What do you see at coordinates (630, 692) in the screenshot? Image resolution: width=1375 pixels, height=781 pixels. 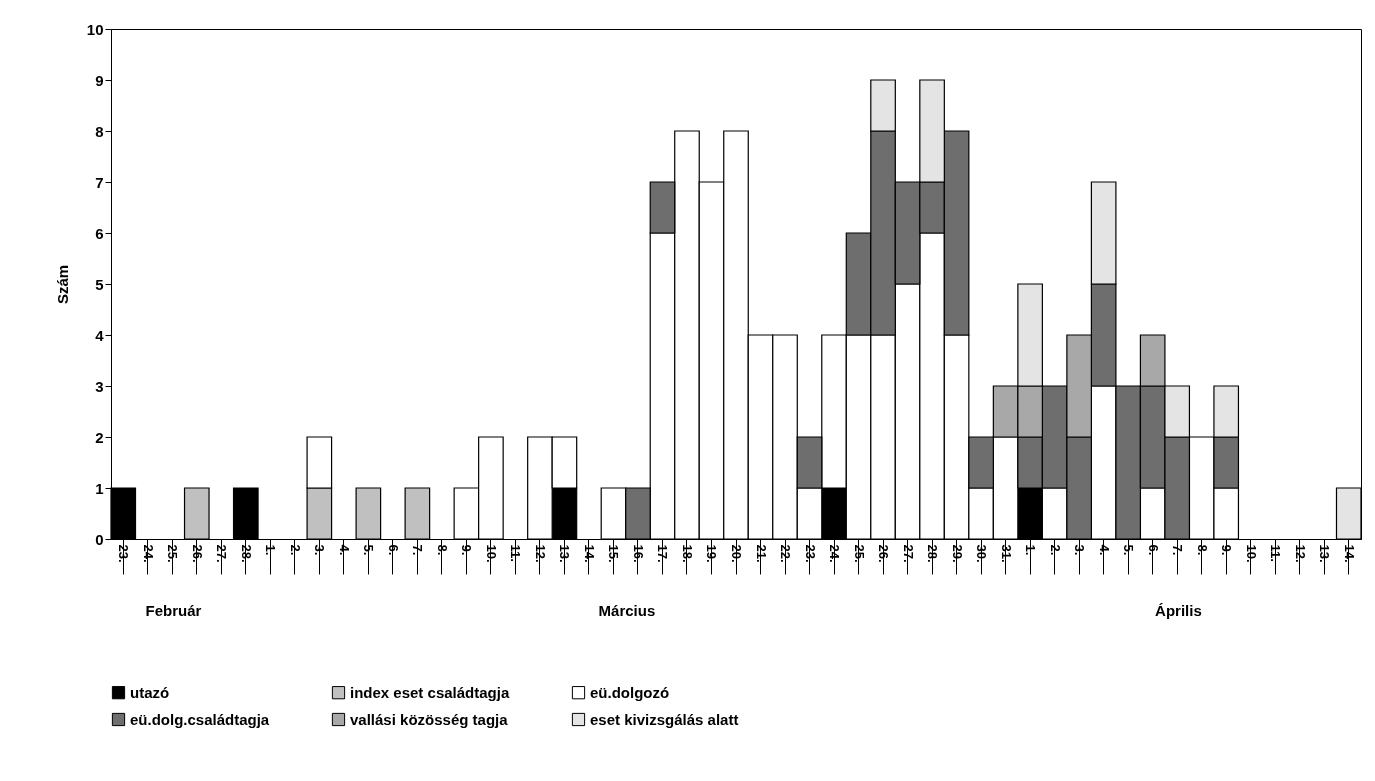 I see `legend-label: eü.dolgozó` at bounding box center [630, 692].